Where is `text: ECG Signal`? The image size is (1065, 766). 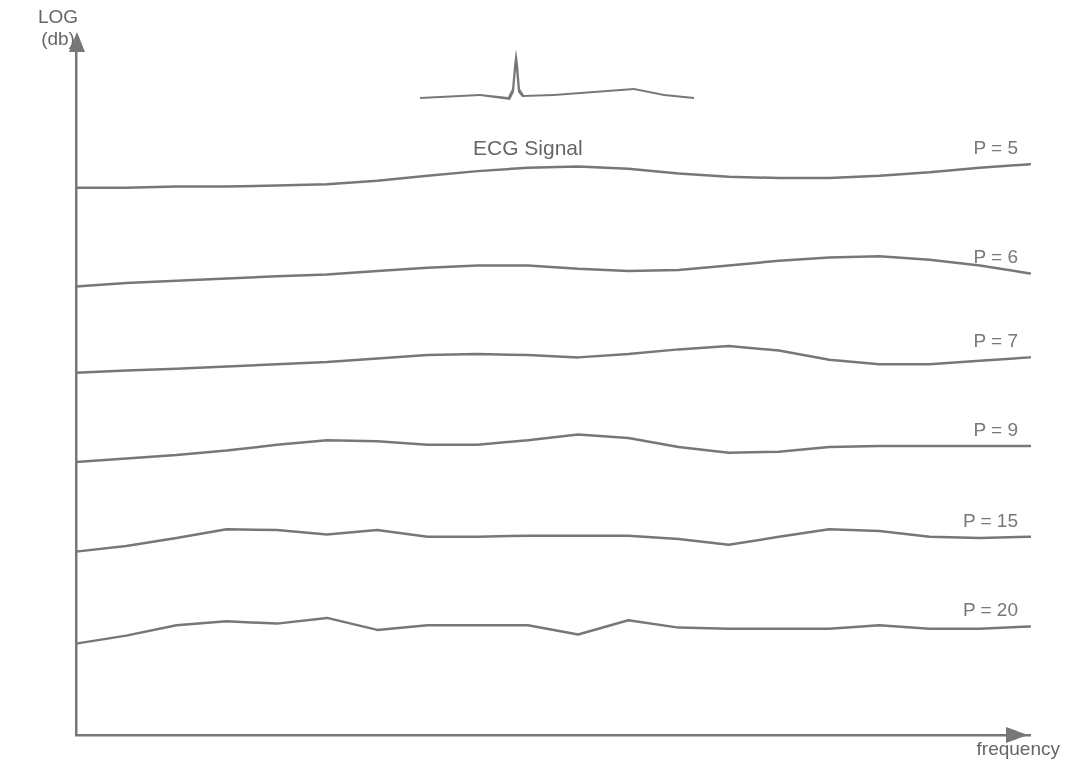 text: ECG Signal is located at coordinates (528, 147).